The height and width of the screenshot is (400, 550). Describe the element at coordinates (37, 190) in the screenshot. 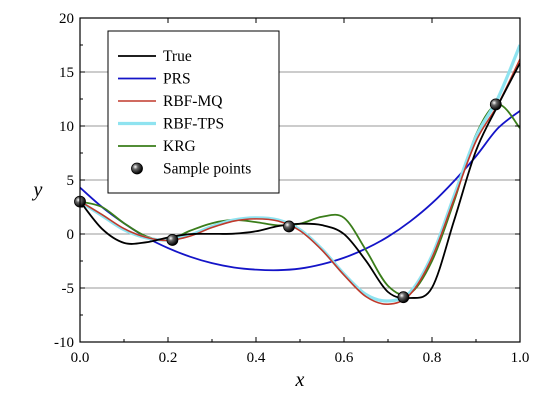

I see `y-axis-label: y` at that location.